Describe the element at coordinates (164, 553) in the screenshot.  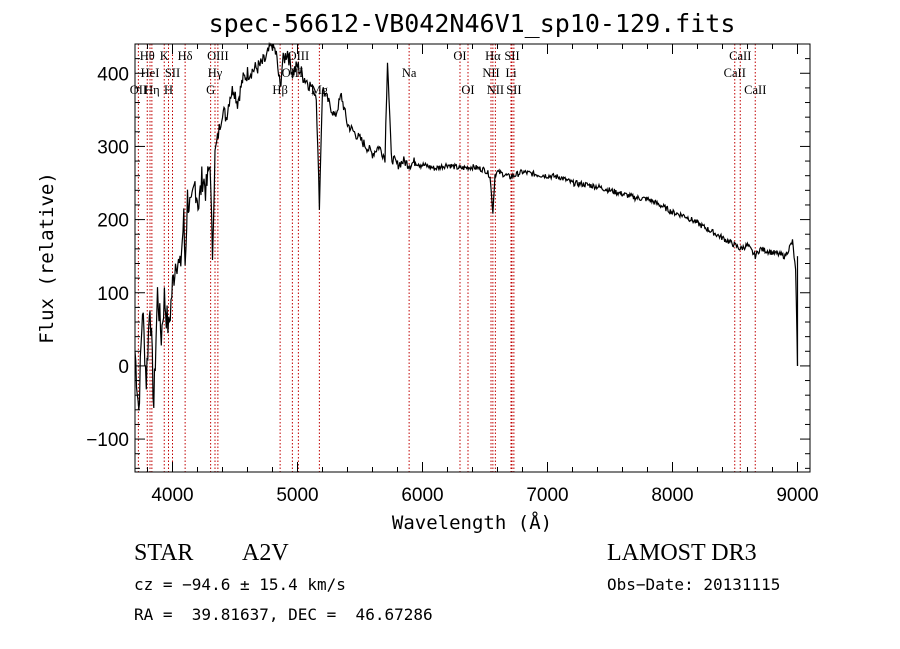
I see `object-class: STAR` at that location.